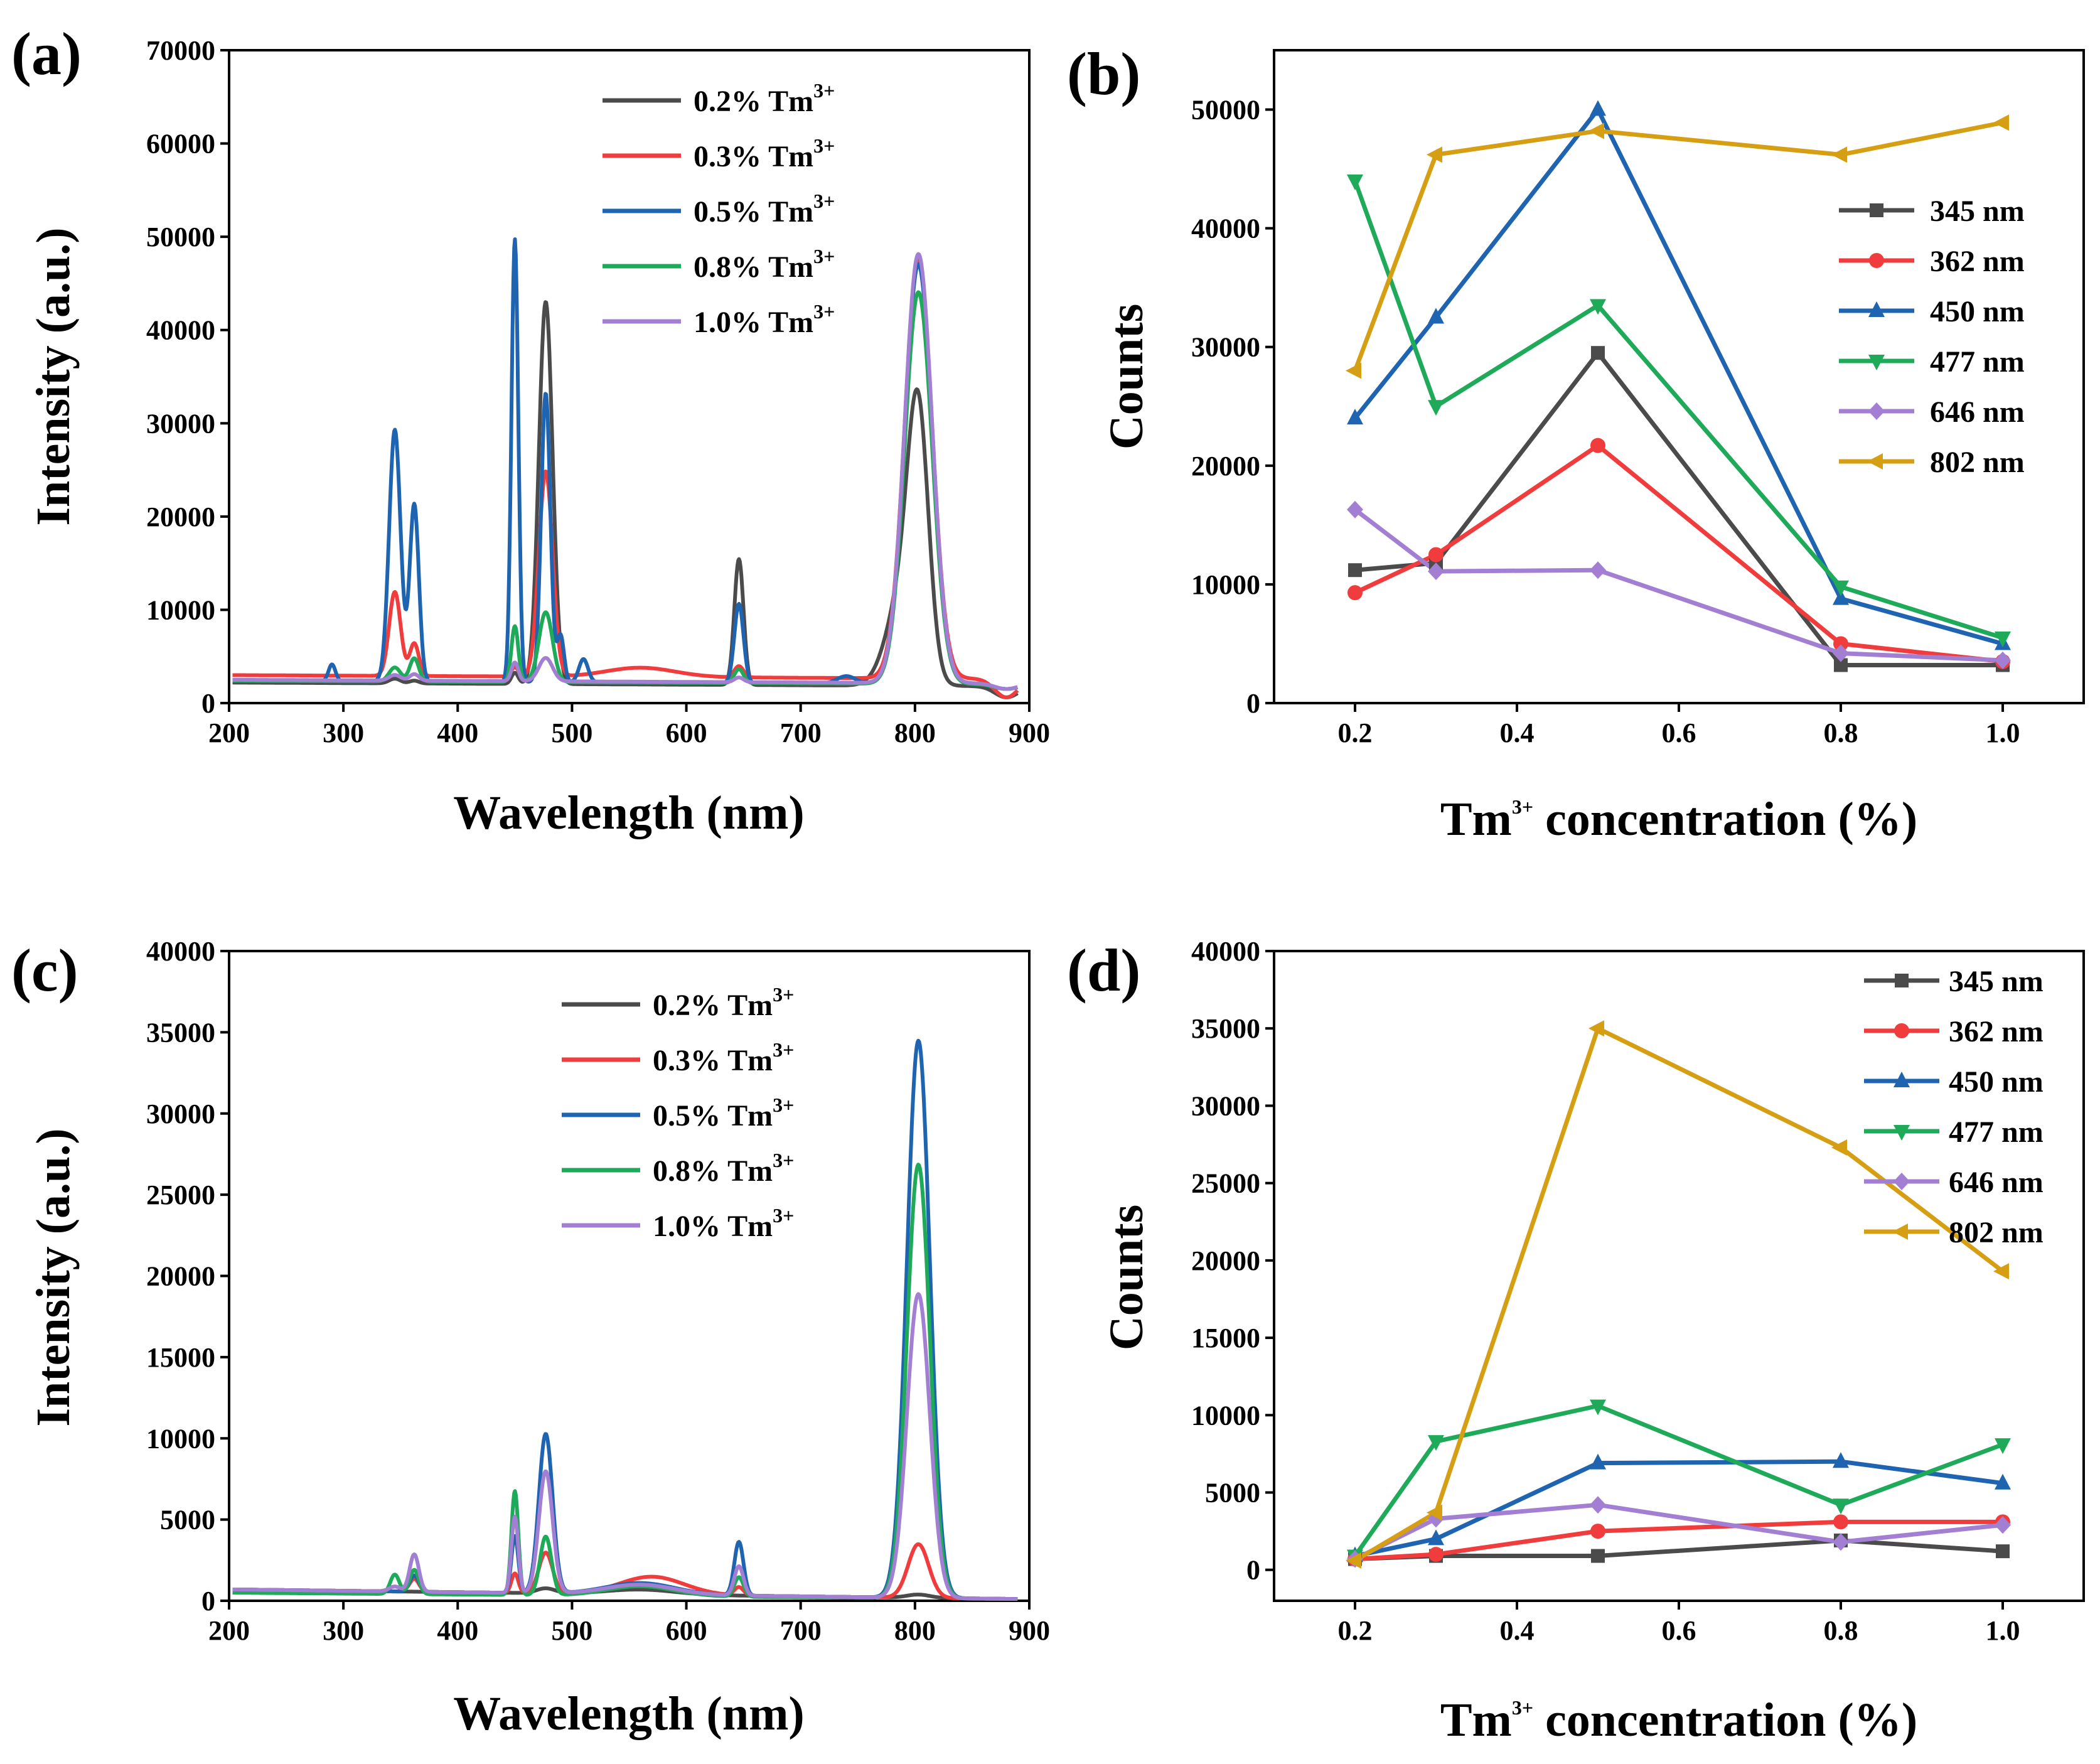  I want to click on x-tick-label: 1.0, so click(2003, 1630).